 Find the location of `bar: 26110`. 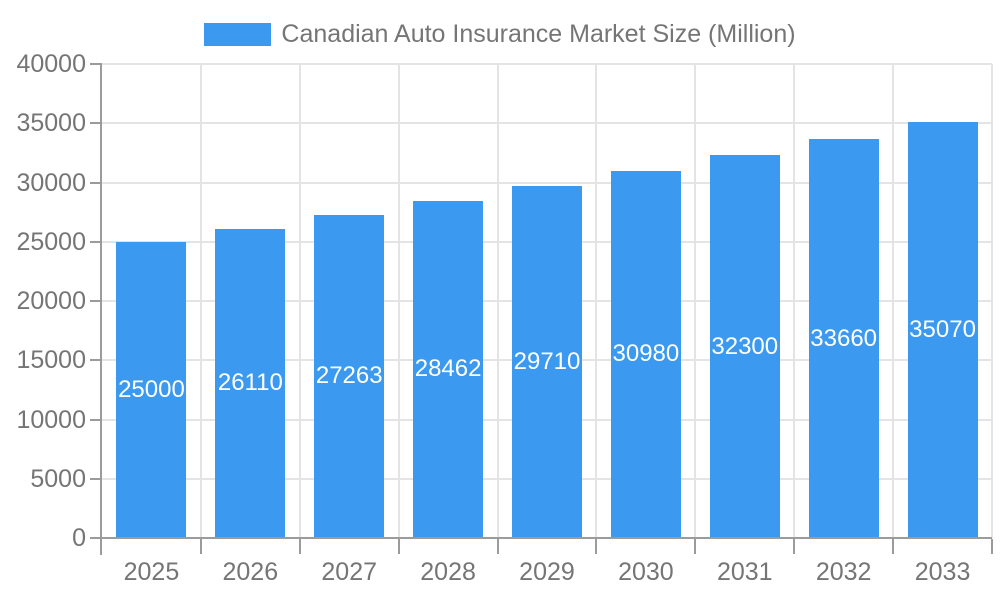

bar: 26110 is located at coordinates (250, 383).